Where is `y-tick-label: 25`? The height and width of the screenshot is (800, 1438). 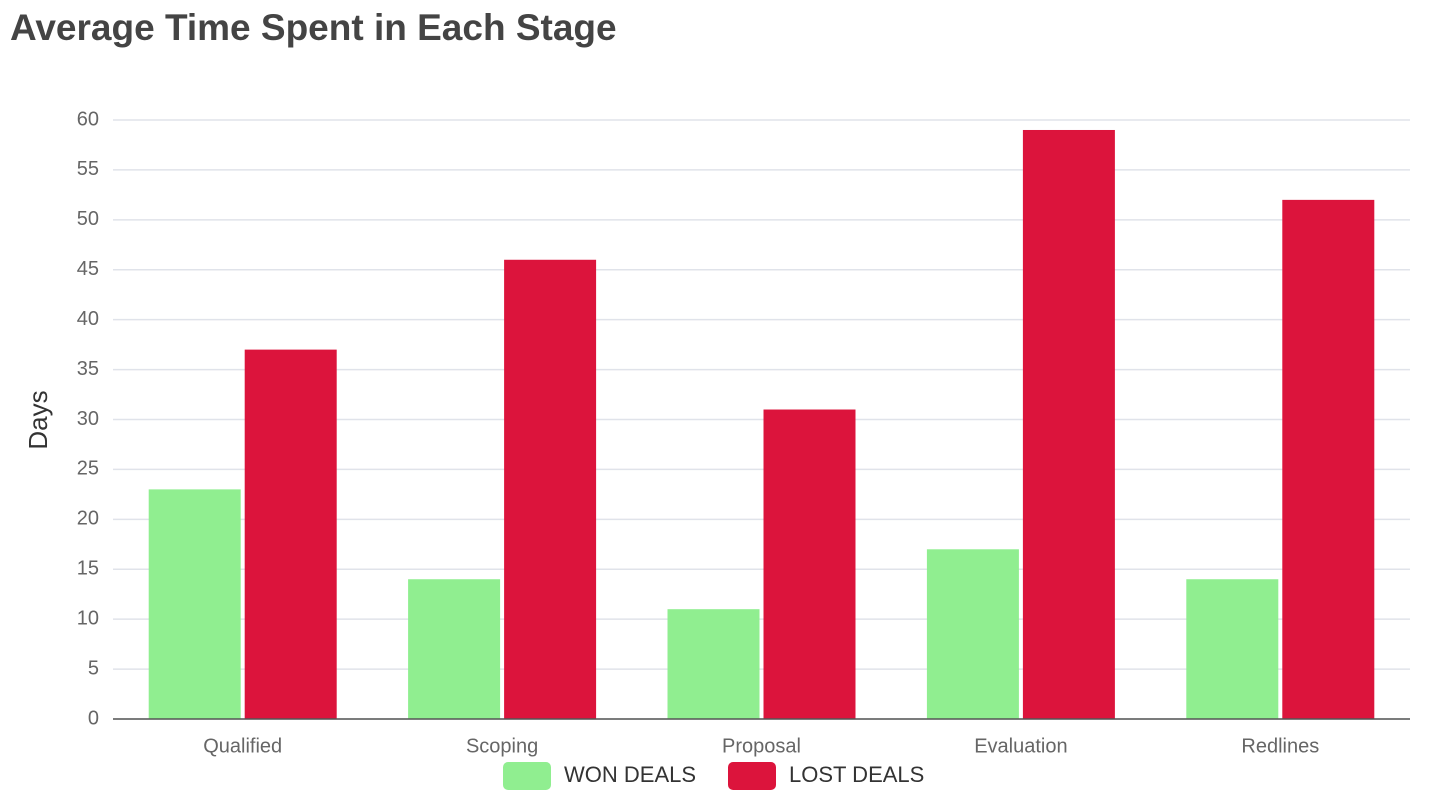 y-tick-label: 25 is located at coordinates (88, 469).